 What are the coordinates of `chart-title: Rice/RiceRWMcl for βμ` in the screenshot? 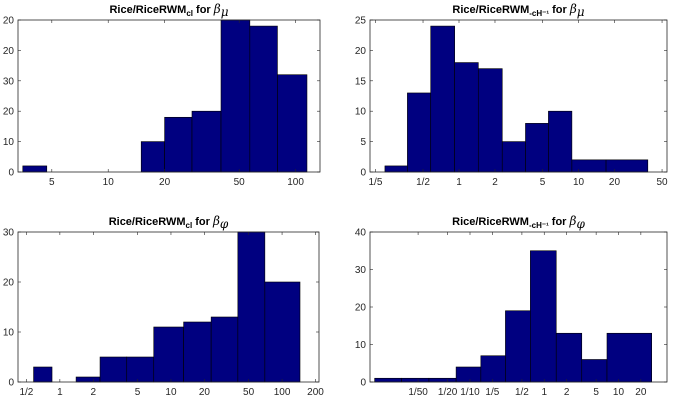 It's located at (168, 10).